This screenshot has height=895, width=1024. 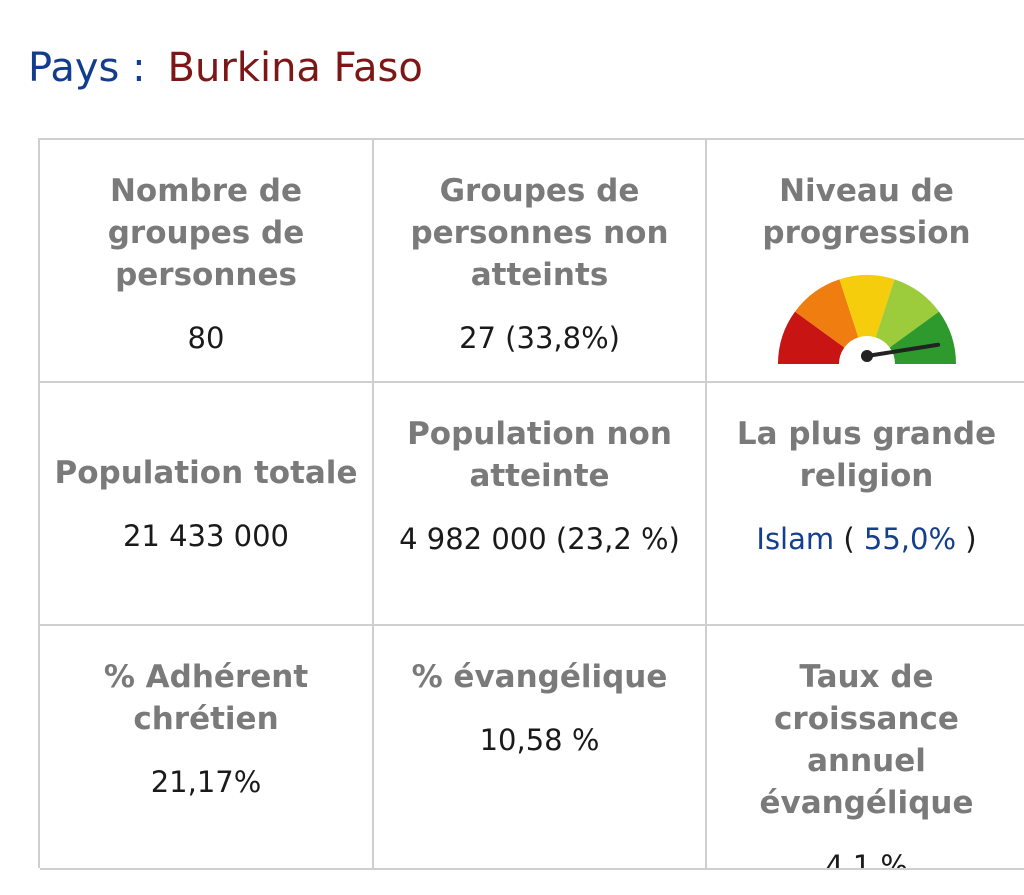 I want to click on stat-label: Nombre de groupes de personnes, so click(x=206, y=233).